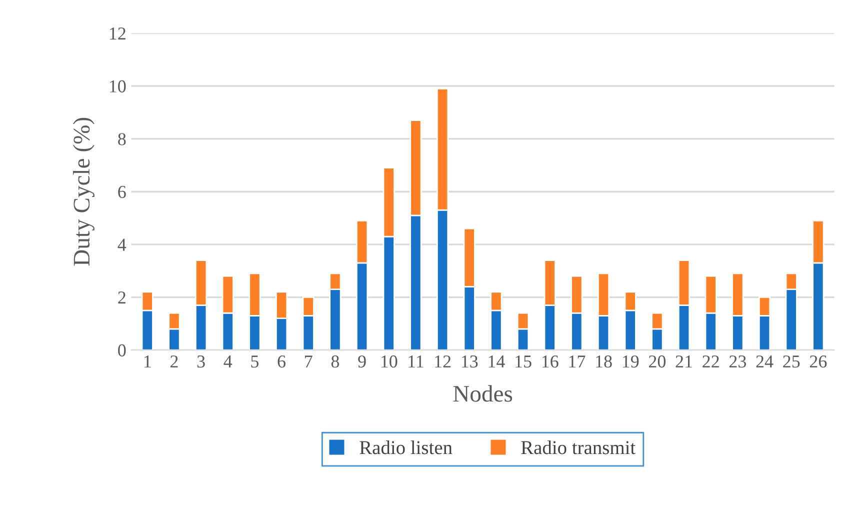  I want to click on x-tick-label: 5, so click(255, 362).